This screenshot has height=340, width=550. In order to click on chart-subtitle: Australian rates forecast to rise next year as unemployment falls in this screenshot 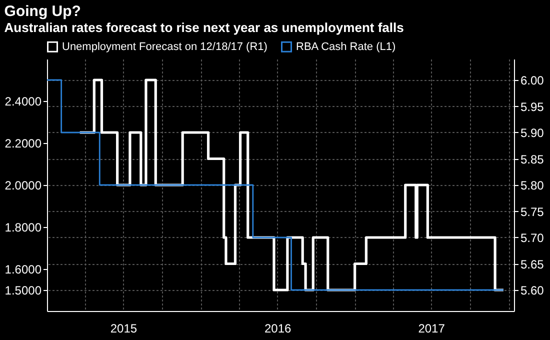, I will do `click(204, 27)`.